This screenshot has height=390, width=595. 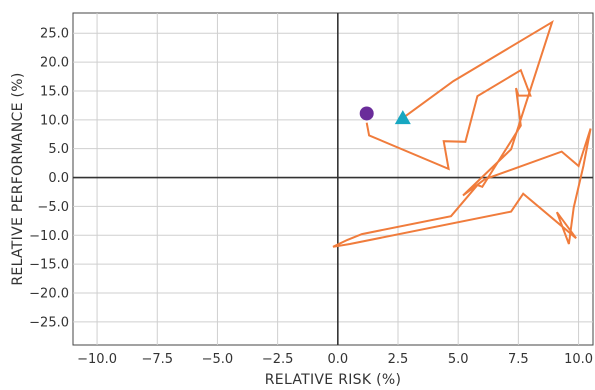 I want to click on y-tick-label: 0.0, so click(x=58, y=178).